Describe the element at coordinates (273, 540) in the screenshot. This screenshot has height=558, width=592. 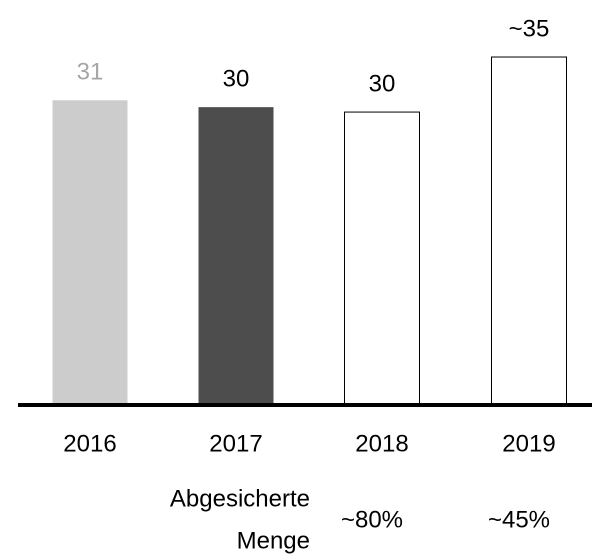
I see `row-title: Menge` at that location.